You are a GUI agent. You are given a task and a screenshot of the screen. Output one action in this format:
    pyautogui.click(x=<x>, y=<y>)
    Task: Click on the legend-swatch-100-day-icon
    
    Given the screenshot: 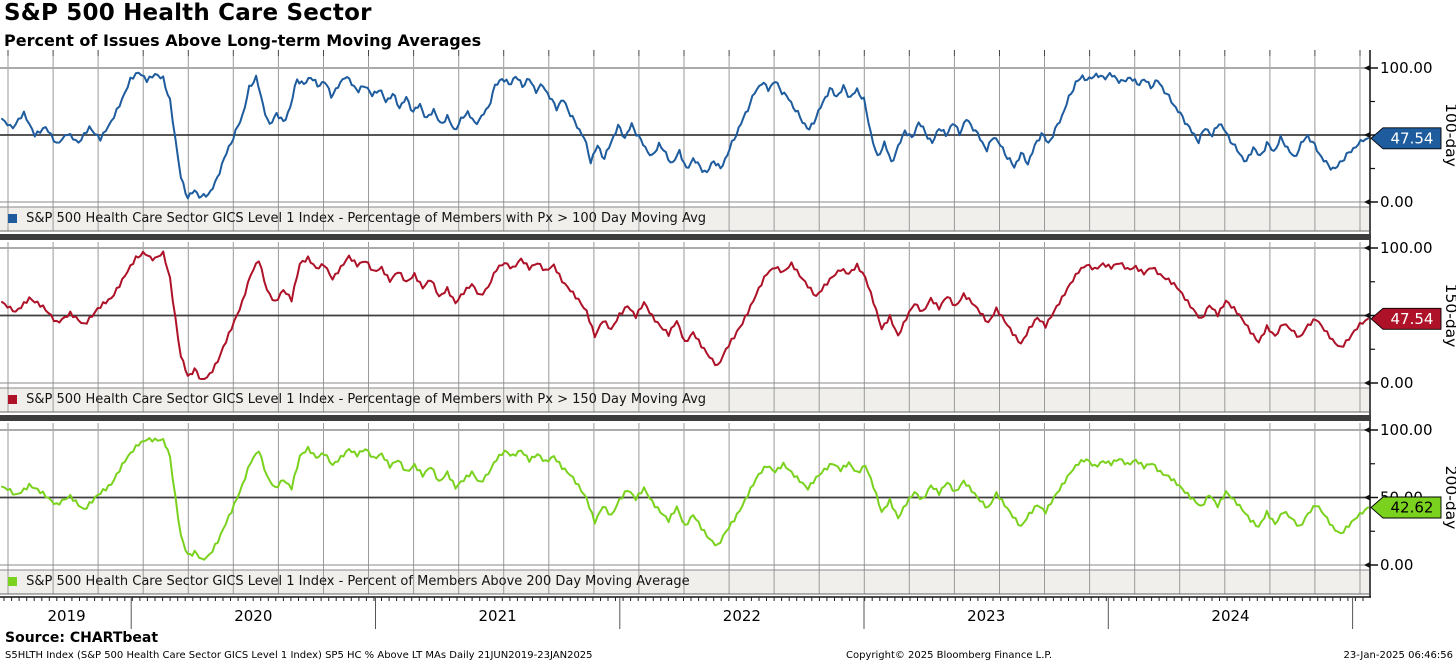 What is the action you would take?
    pyautogui.click(x=12, y=218)
    